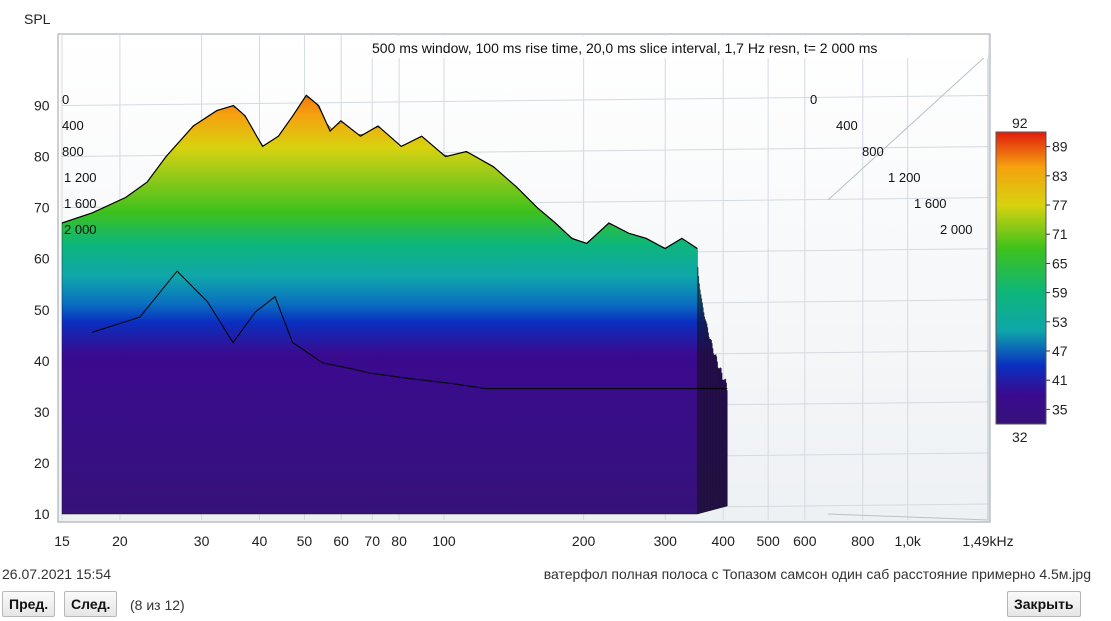 The height and width of the screenshot is (621, 1111). Describe the element at coordinates (873, 151) in the screenshot. I see `time-label-right: 800` at that location.